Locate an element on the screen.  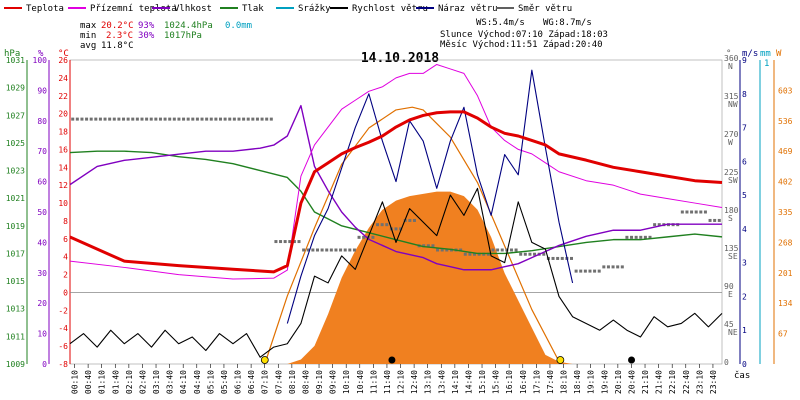
ms-tick-label: 0 is located at coordinates (744, 364).